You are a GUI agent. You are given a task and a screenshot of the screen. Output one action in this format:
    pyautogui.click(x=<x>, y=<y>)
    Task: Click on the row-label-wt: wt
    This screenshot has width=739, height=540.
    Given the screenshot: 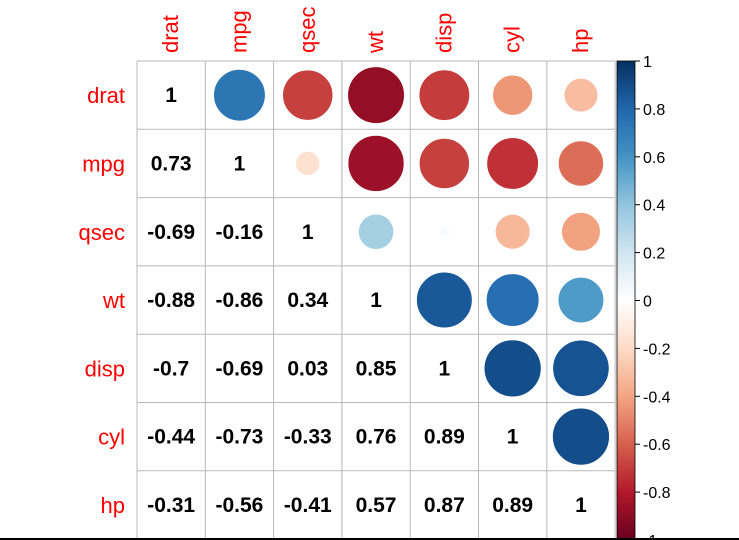 What is the action you would take?
    pyautogui.click(x=113, y=300)
    